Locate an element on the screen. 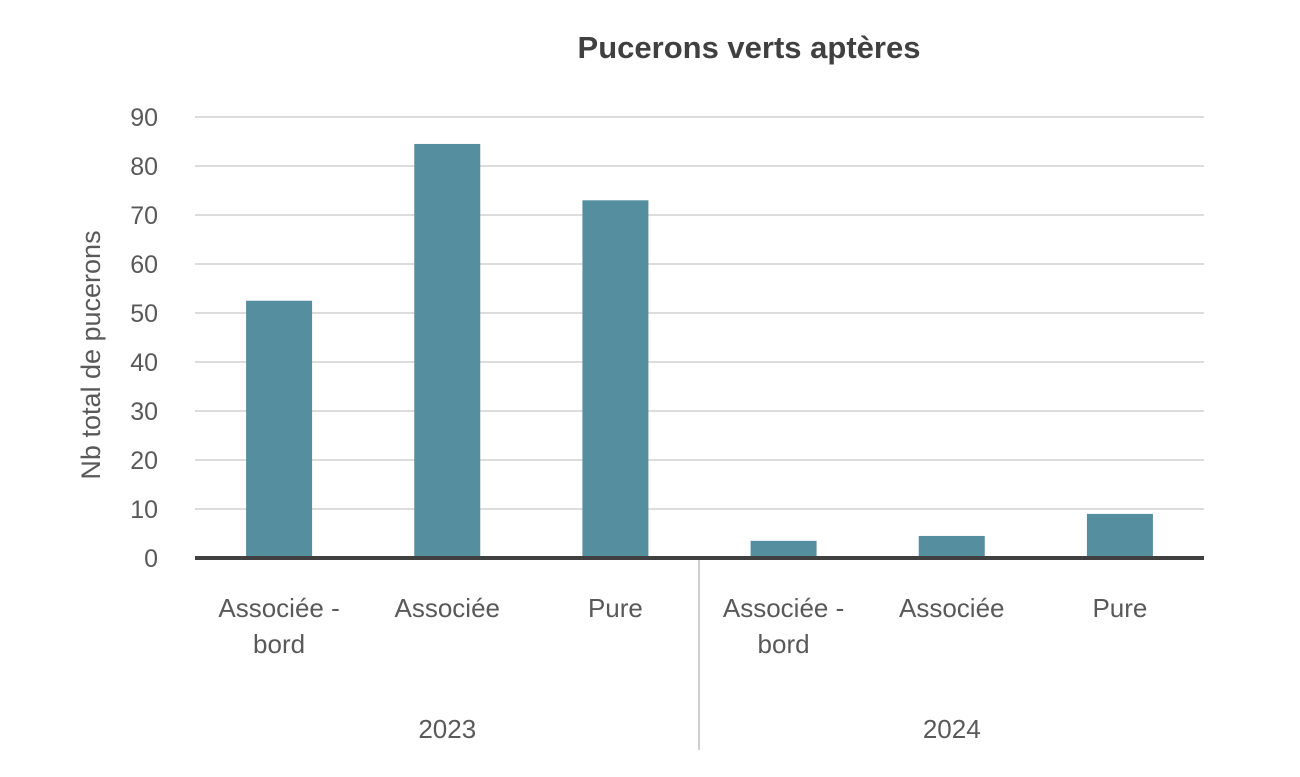 Image resolution: width=1300 pixels, height=777 pixels. y-tick-label: 50 is located at coordinates (144, 314).